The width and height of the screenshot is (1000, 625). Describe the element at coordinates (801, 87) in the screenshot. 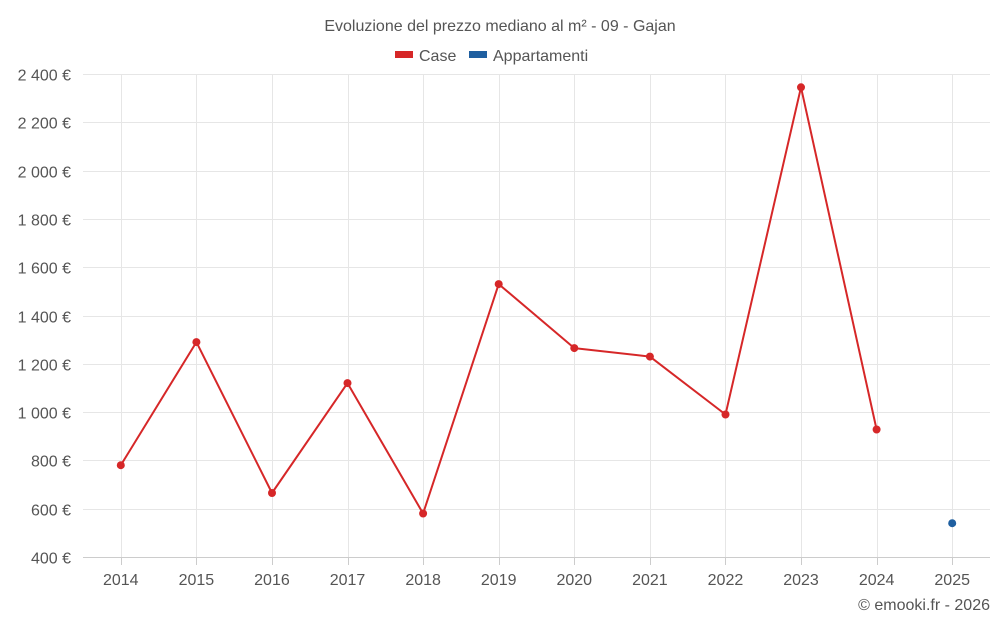

I see `data-point-case-2023` at that location.